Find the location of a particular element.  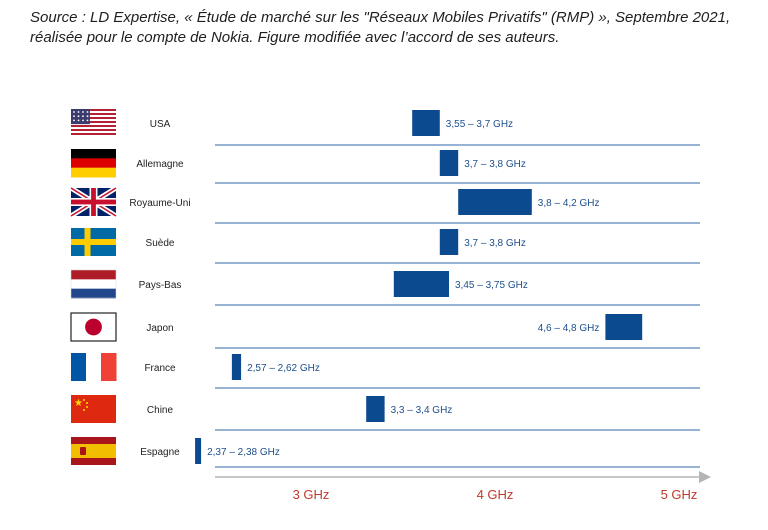

japan-flag is located at coordinates (93, 327).